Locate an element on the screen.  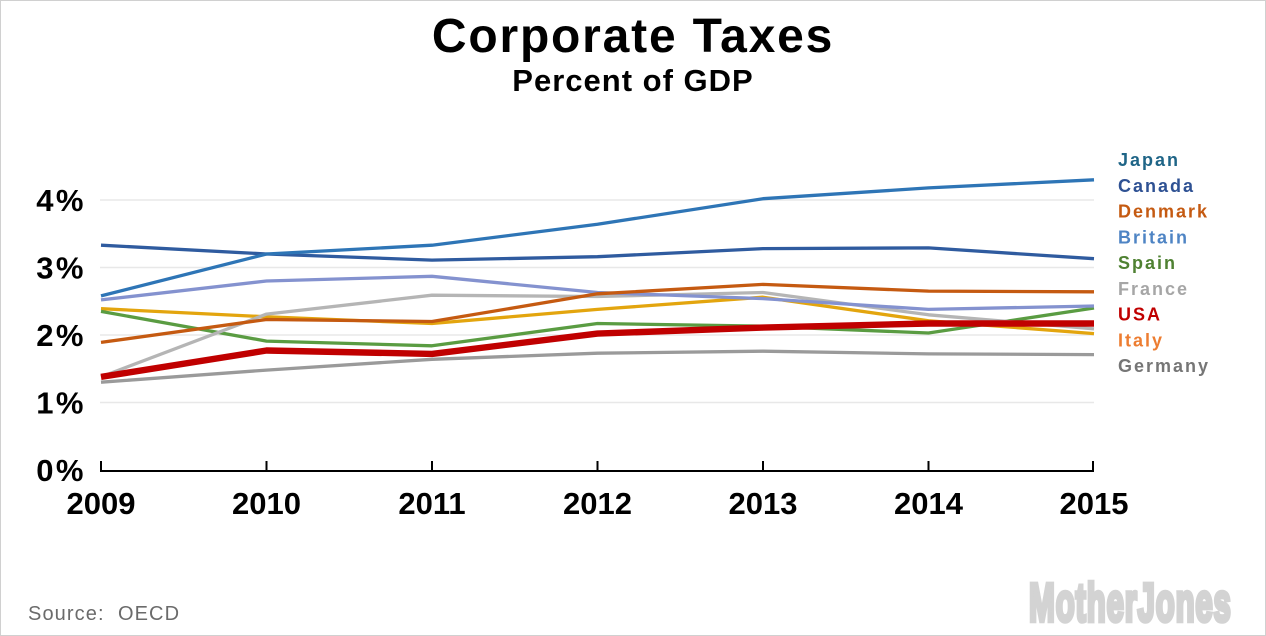
svg-text: 2% is located at coordinates (61, 335).